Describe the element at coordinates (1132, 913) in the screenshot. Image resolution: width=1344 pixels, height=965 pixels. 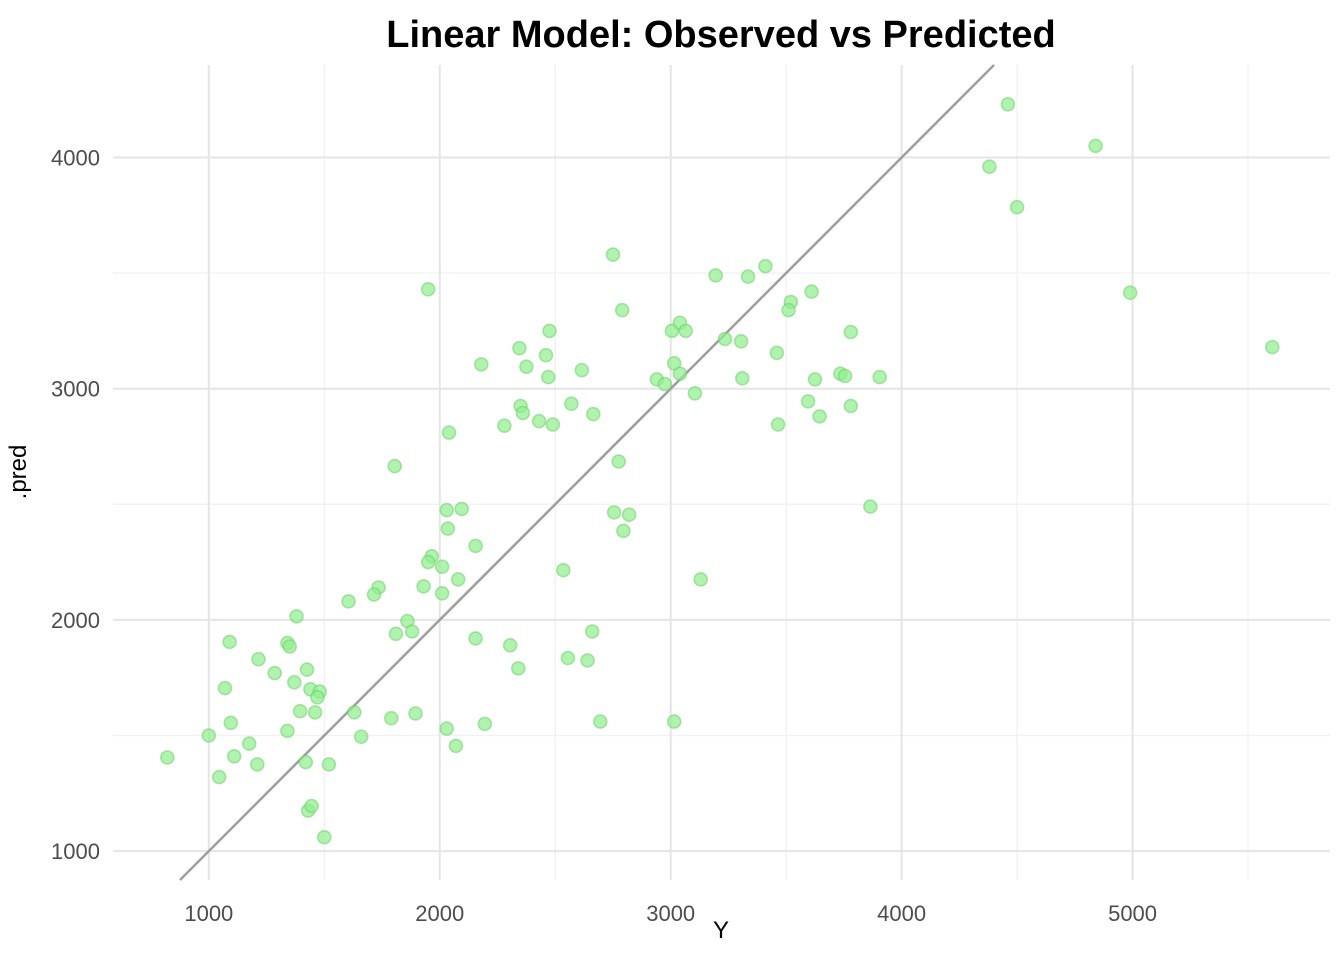
I see `x-tick-label: 5000` at that location.